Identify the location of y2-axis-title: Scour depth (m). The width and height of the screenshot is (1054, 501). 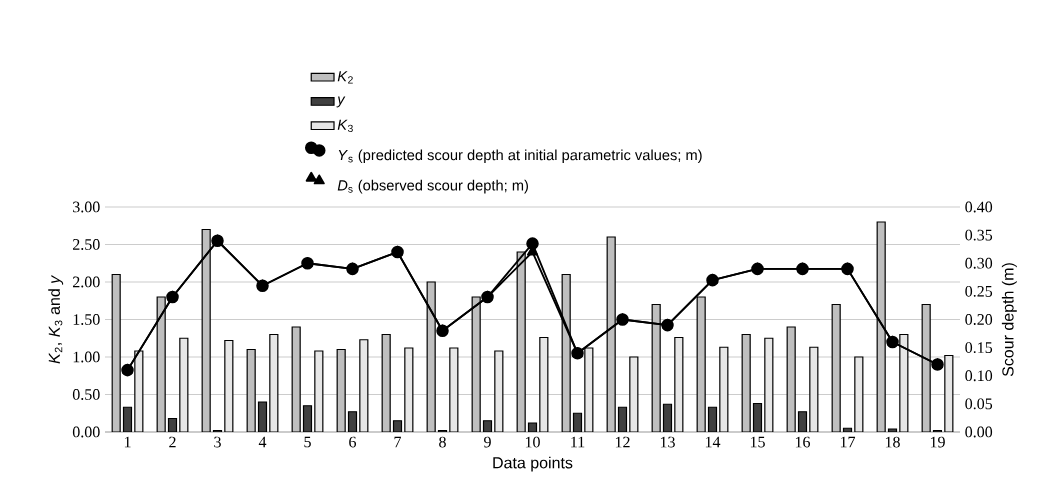
(1009, 320).